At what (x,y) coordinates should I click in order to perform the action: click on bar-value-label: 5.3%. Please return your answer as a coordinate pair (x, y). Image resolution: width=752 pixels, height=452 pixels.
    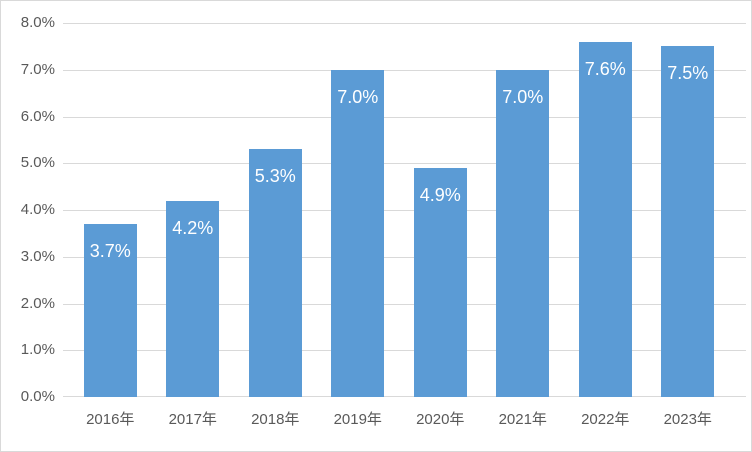
    Looking at the image, I should click on (275, 176).